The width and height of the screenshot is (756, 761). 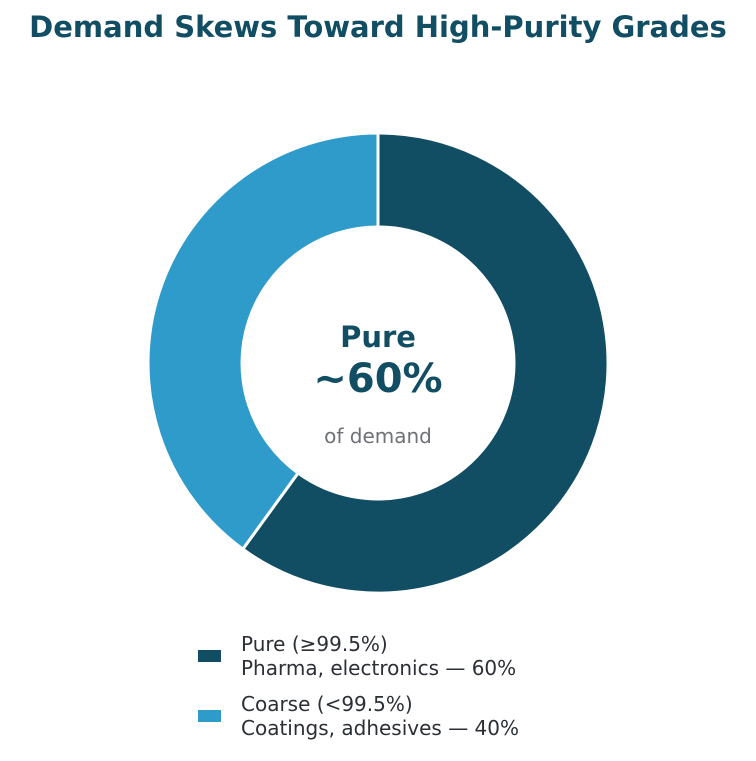 I want to click on legend-detail-pure: Pharma, electronics — 60%, so click(x=379, y=668).